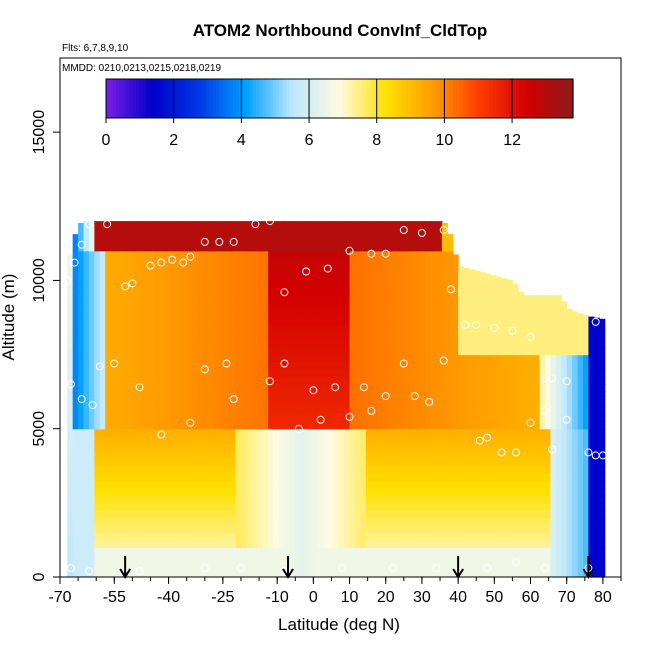  What do you see at coordinates (313, 597) in the screenshot?
I see `x-tick-label: 0` at bounding box center [313, 597].